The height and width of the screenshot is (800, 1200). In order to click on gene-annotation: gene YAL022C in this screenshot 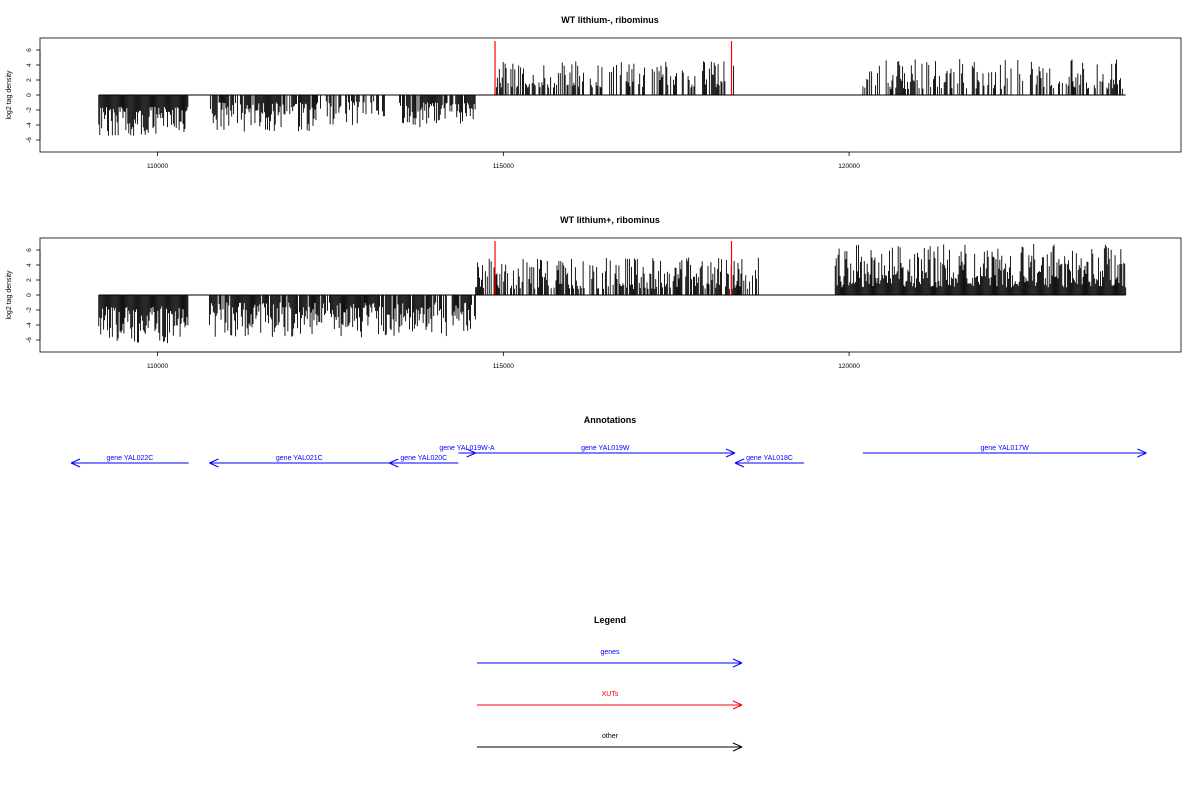, I will do `click(129, 461)`.